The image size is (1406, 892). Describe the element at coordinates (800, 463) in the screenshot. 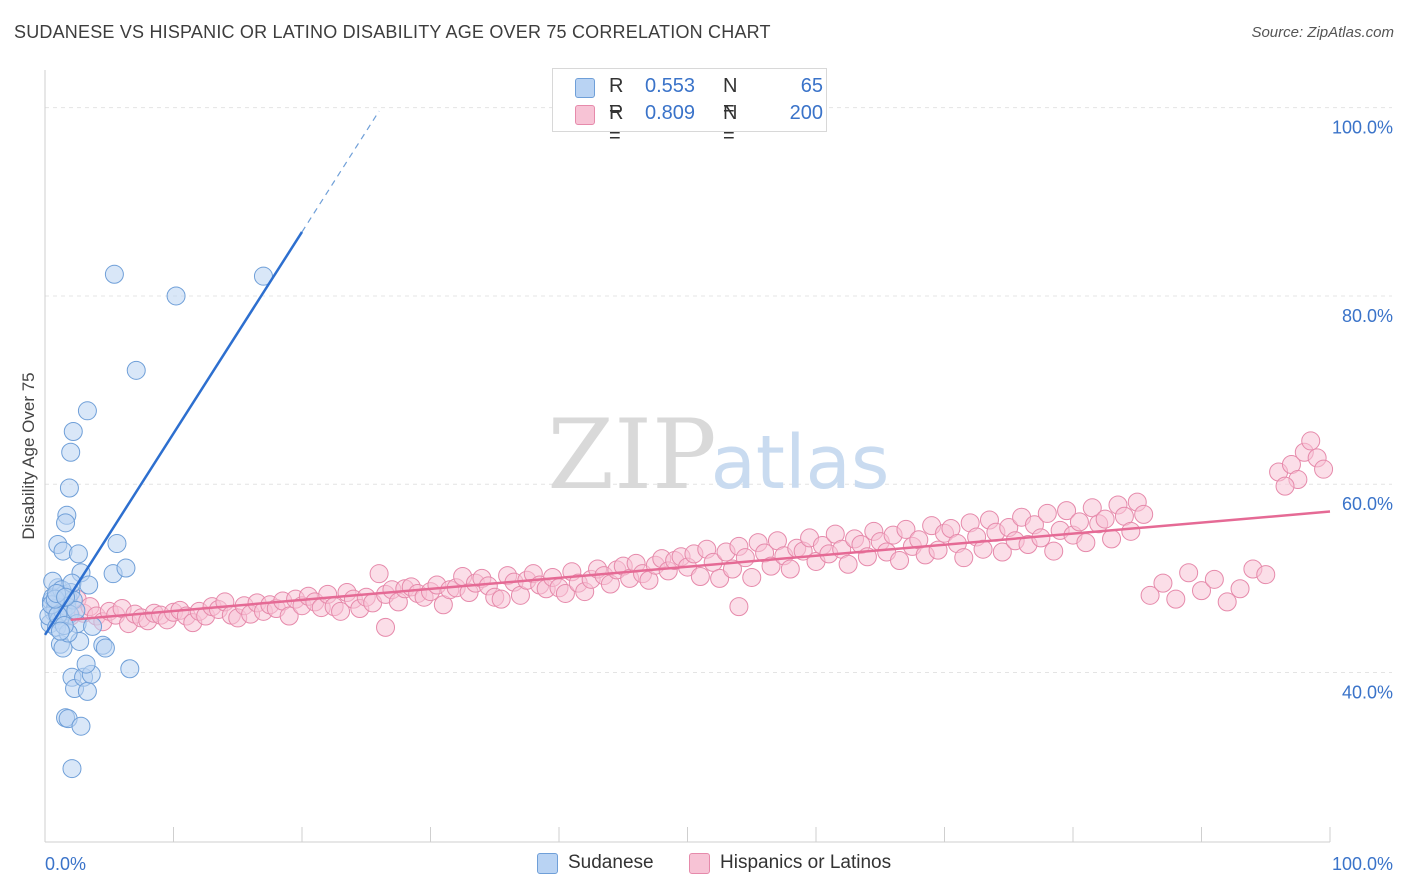

I see `watermark-atlas: atlas` at that location.